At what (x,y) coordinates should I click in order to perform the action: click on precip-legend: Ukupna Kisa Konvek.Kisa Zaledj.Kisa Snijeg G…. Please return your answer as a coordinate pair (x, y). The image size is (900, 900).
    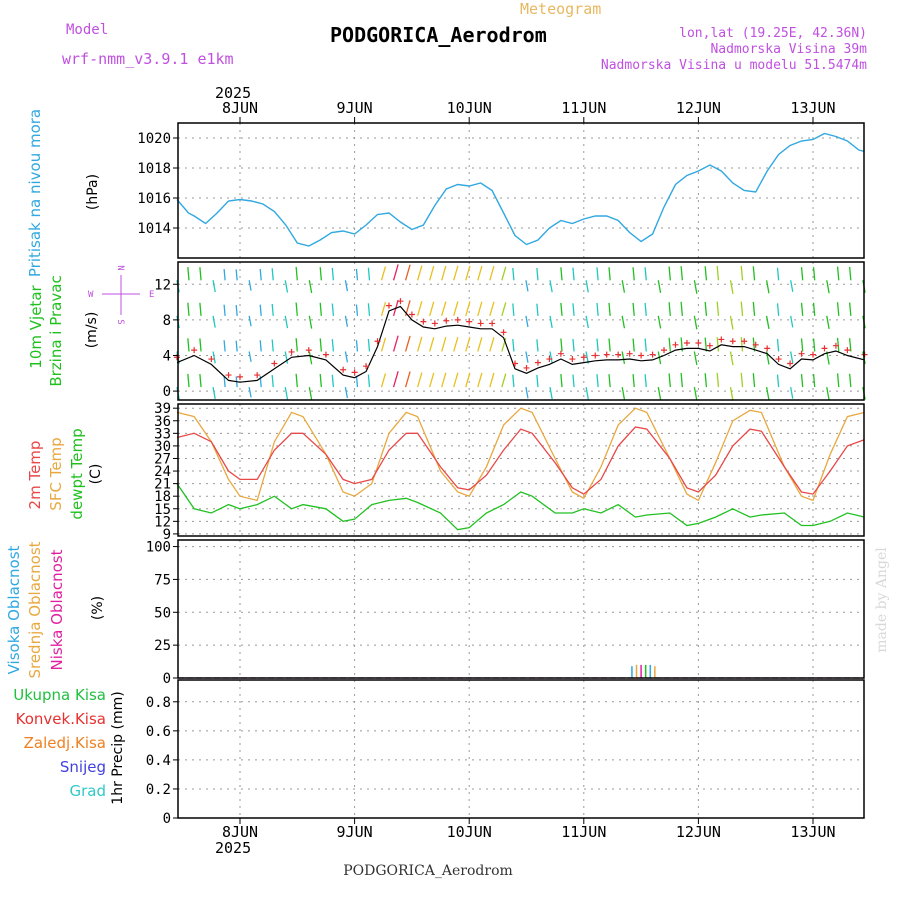
    Looking at the image, I should click on (59, 743).